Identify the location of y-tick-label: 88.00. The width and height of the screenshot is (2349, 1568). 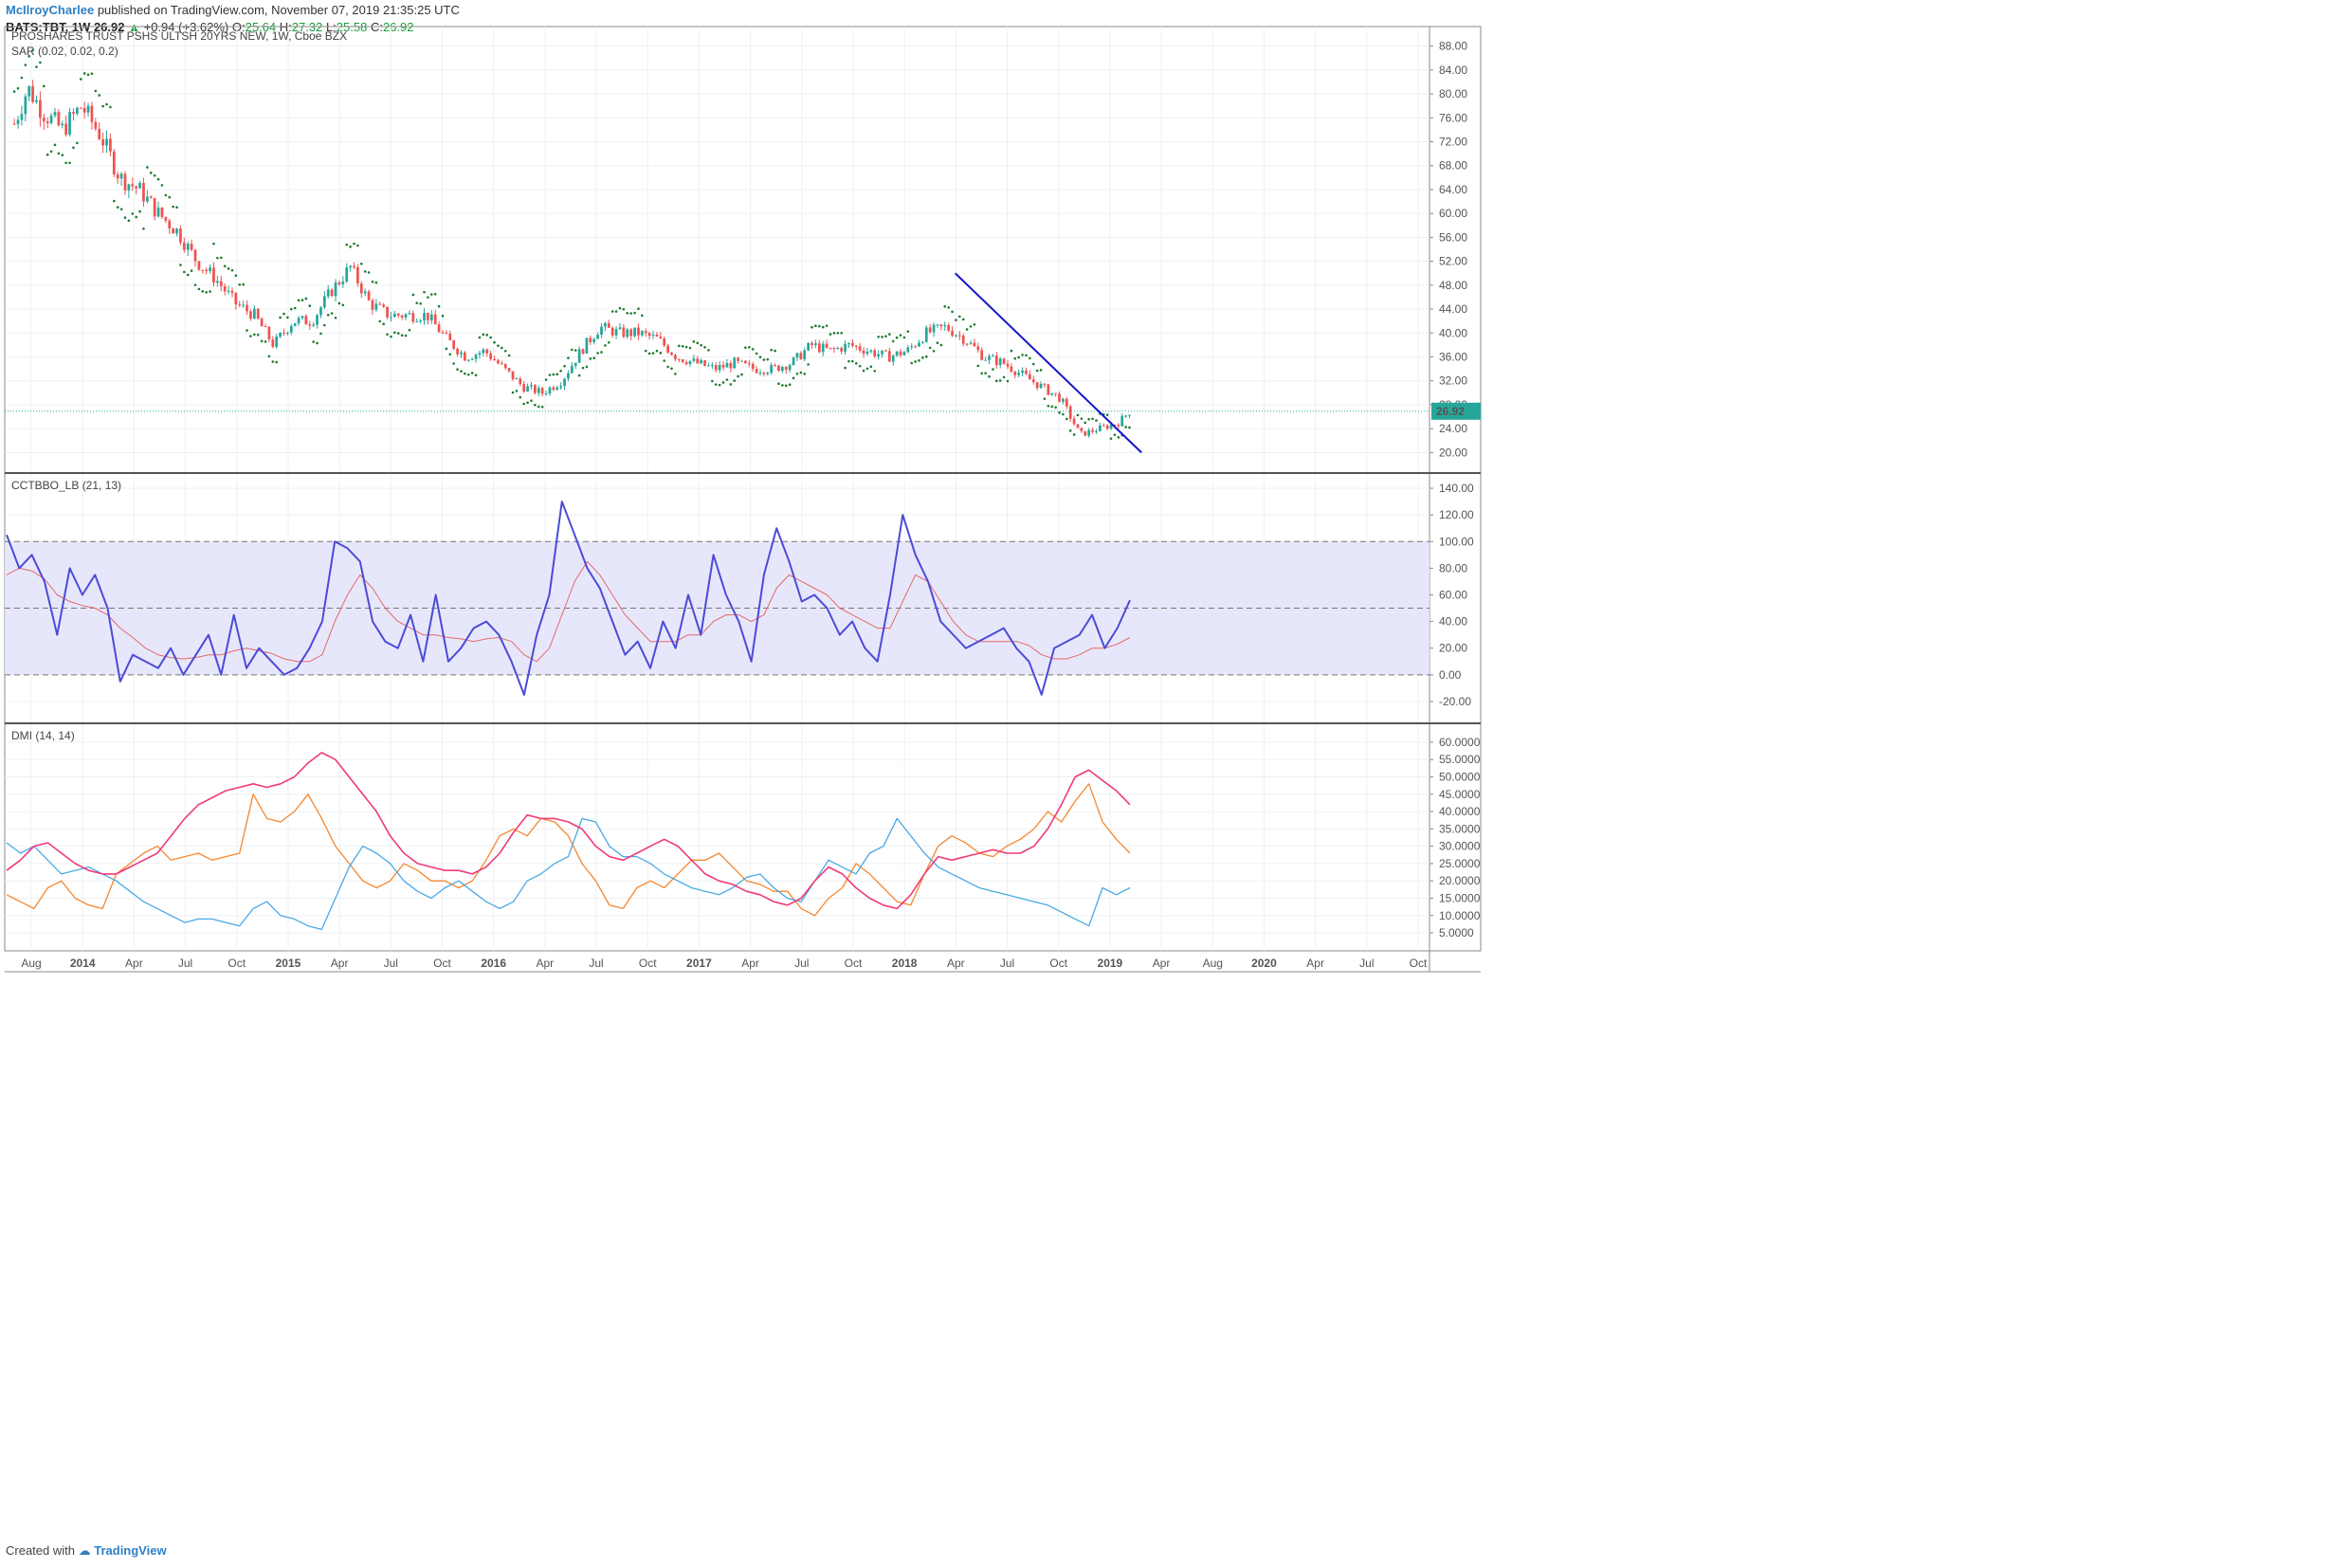
(1453, 46).